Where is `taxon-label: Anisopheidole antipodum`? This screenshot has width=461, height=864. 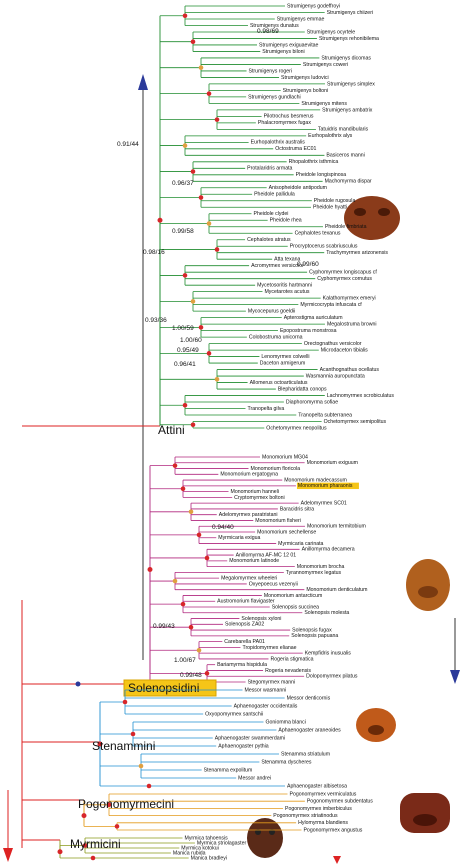 taxon-label: Anisopheidole antipodum is located at coordinates (298, 188).